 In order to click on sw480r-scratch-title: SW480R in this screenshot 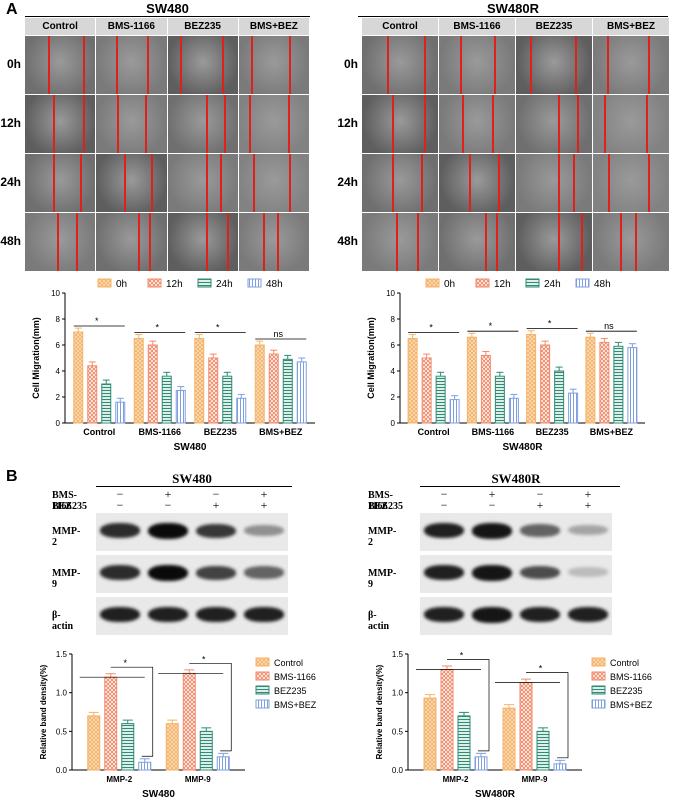, I will do `click(513, 8)`.